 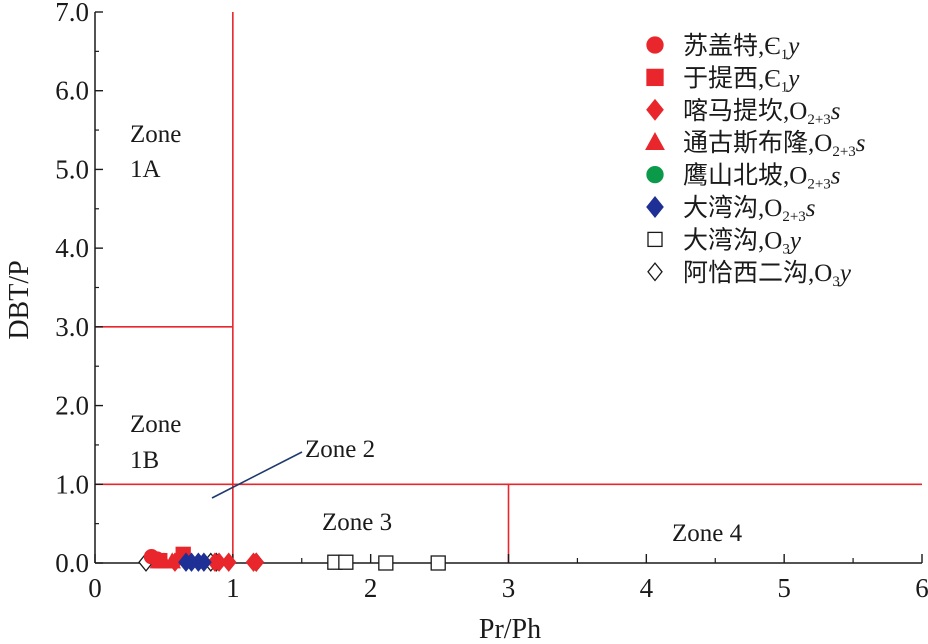 What do you see at coordinates (144, 460) in the screenshot?
I see `zone-label-id: 1B` at bounding box center [144, 460].